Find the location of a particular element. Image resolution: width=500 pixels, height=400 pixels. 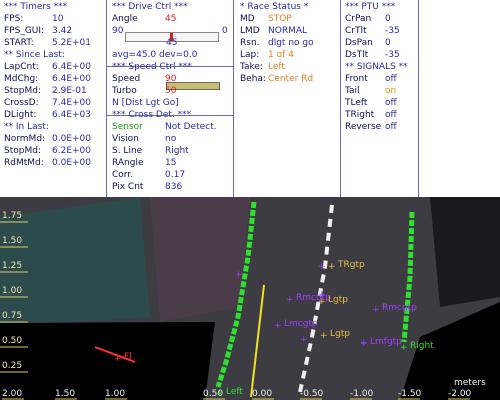

field-label: Angle is located at coordinates (125, 19).